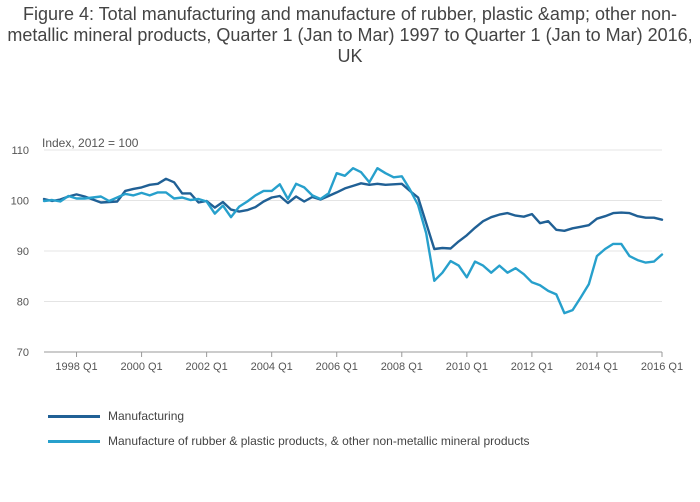 The width and height of the screenshot is (700, 502). Describe the element at coordinates (74, 416) in the screenshot. I see `legend-swatch-manufacturing` at that location.